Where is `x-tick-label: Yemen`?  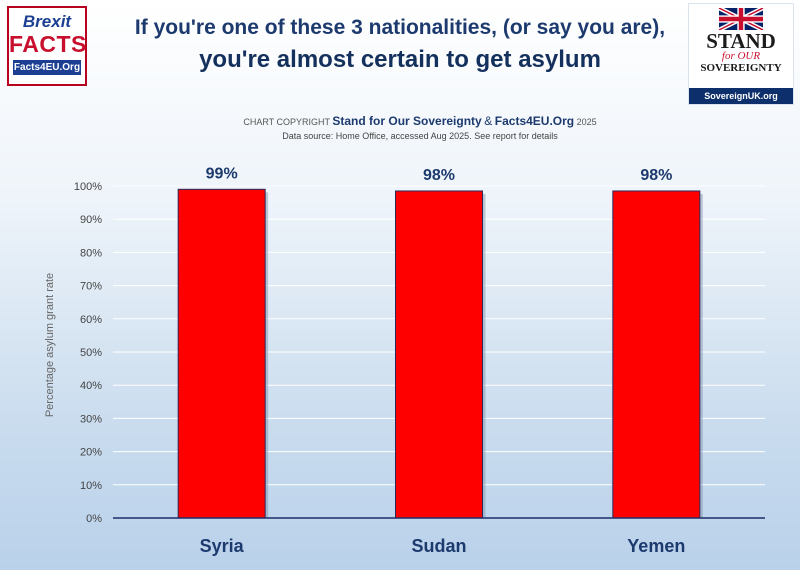 x-tick-label: Yemen is located at coordinates (656, 546).